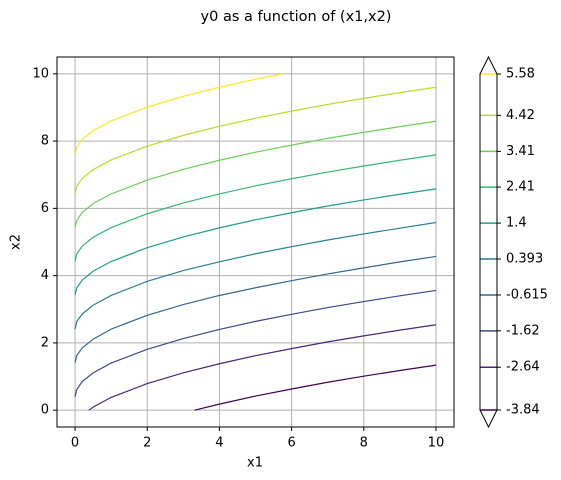 The image size is (561, 480). Describe the element at coordinates (520, 74) in the screenshot. I see `colorbar-tick-label: 5.58` at that location.